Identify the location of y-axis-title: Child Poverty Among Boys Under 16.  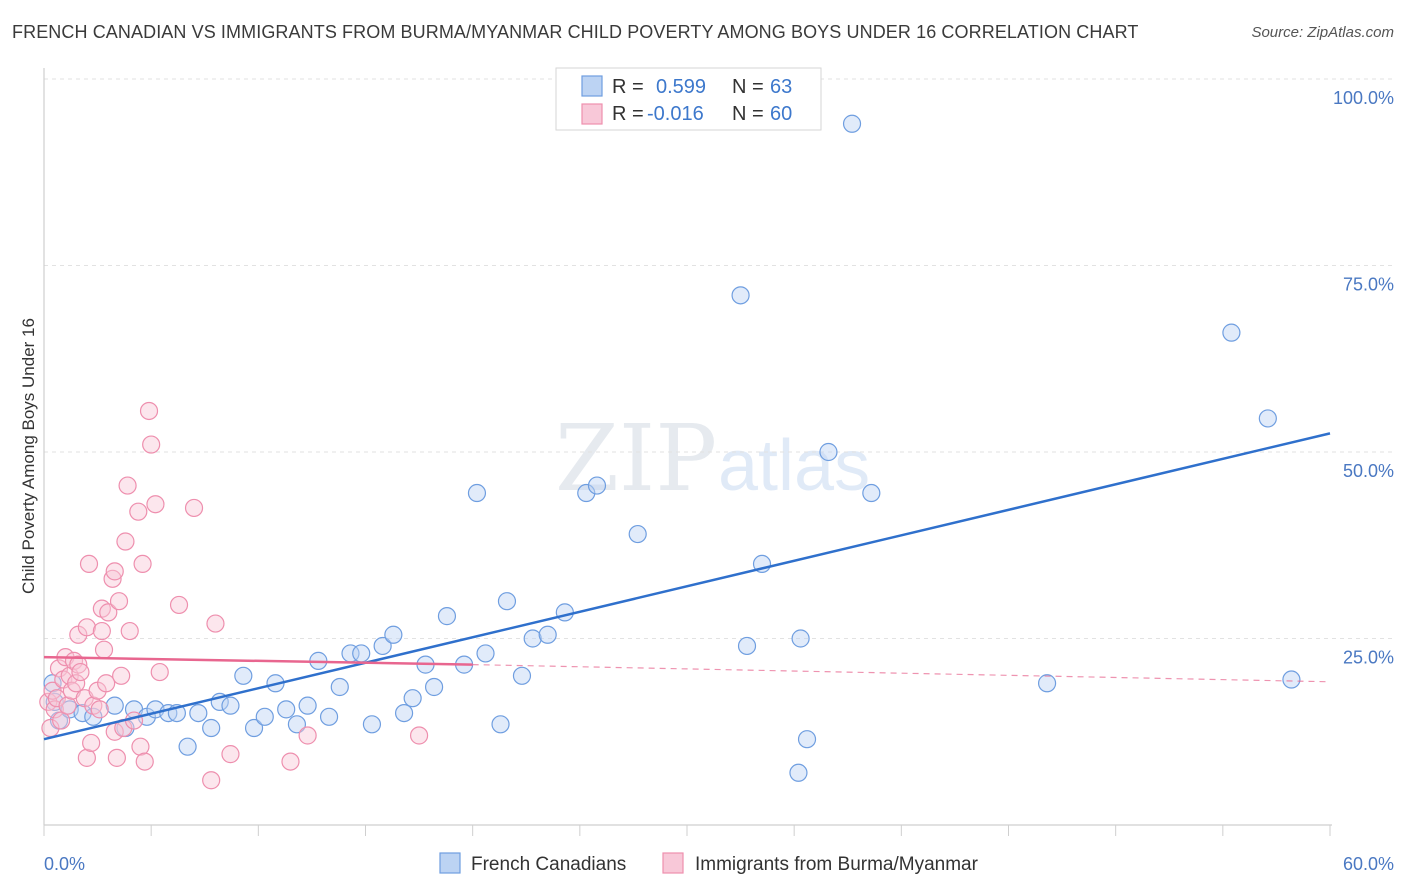
(28, 456).